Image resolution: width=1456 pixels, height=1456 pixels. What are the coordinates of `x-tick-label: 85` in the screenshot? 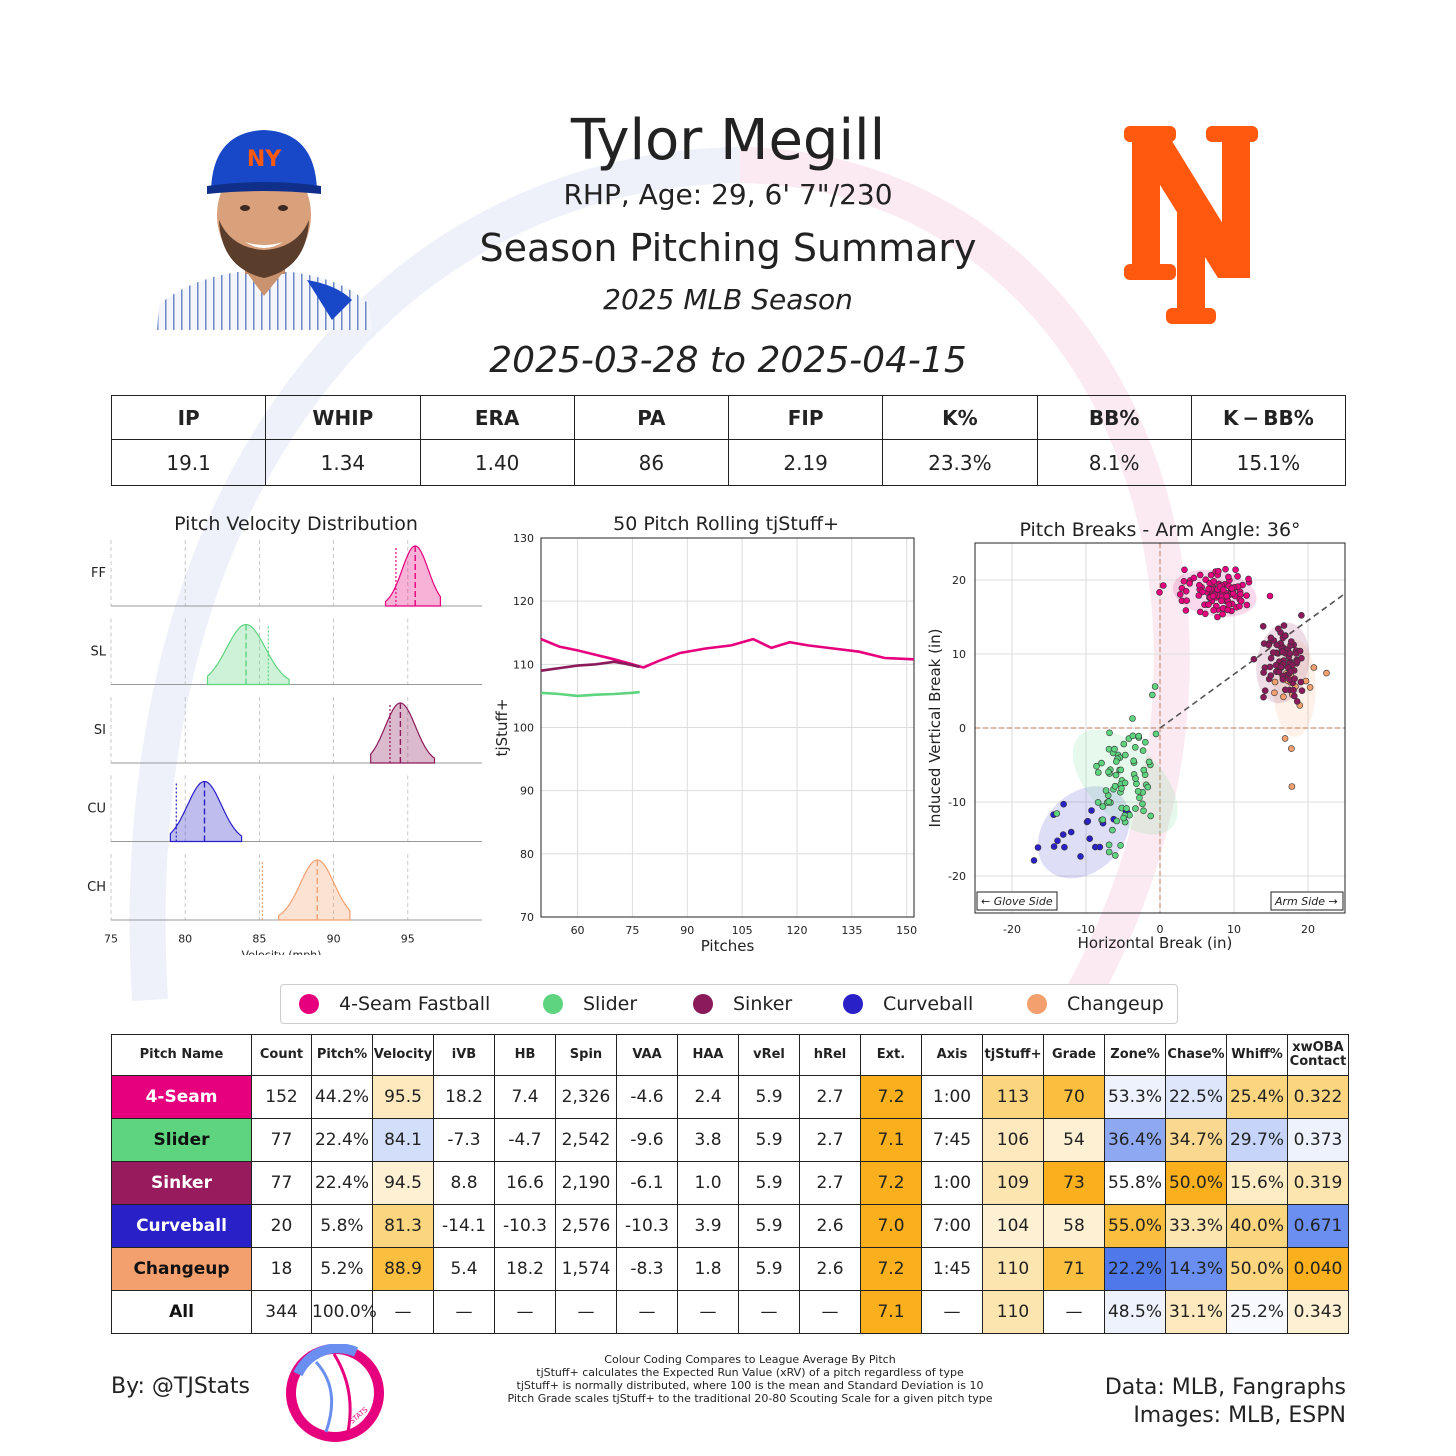 It's located at (259, 939).